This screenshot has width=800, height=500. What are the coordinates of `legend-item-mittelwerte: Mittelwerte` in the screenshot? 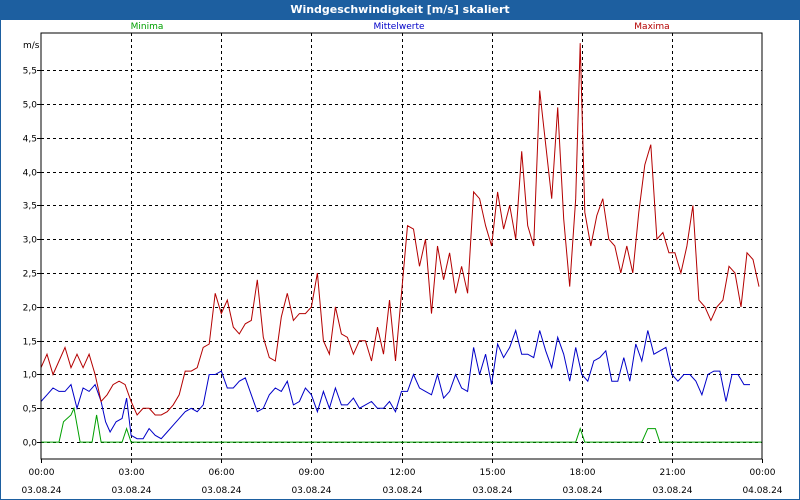 It's located at (398, 27).